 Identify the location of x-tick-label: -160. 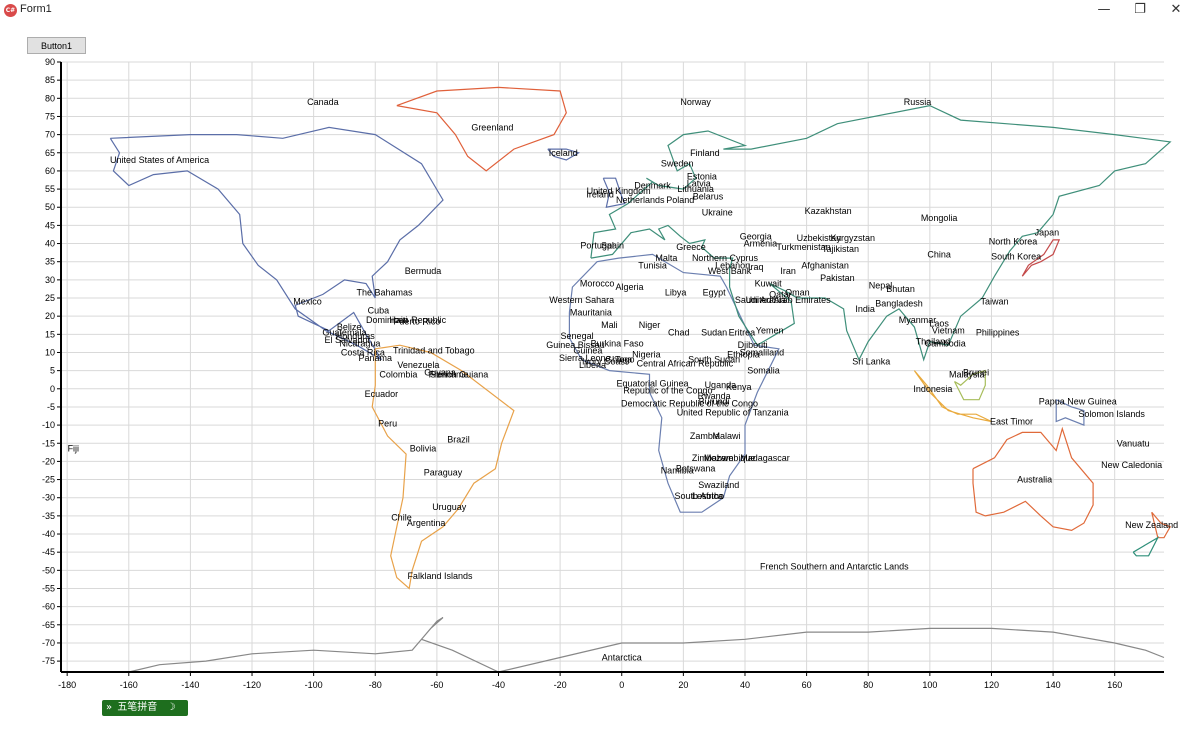
(129, 685).